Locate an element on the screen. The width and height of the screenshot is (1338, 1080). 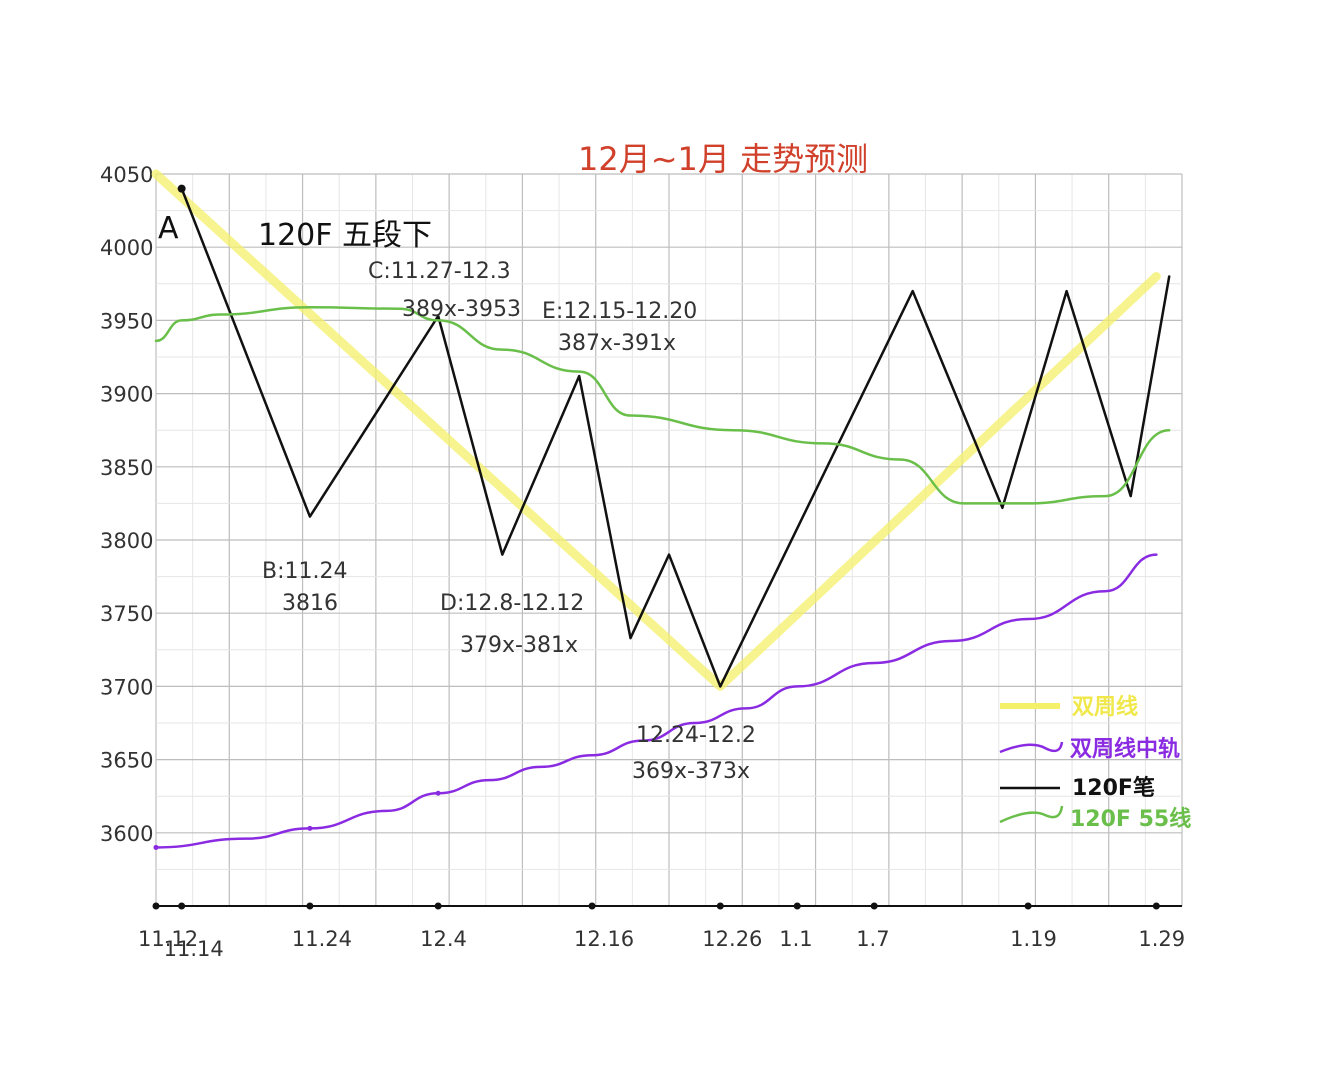
x-tick-label: 1.29 is located at coordinates (1161, 939).